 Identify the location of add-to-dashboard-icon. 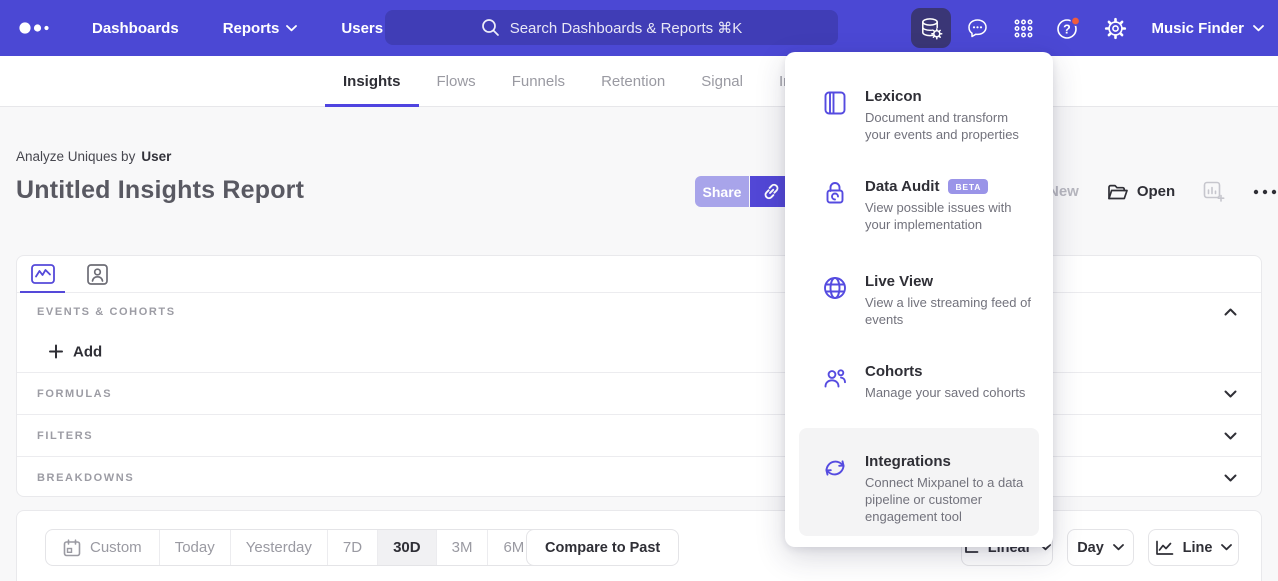
(1214, 191).